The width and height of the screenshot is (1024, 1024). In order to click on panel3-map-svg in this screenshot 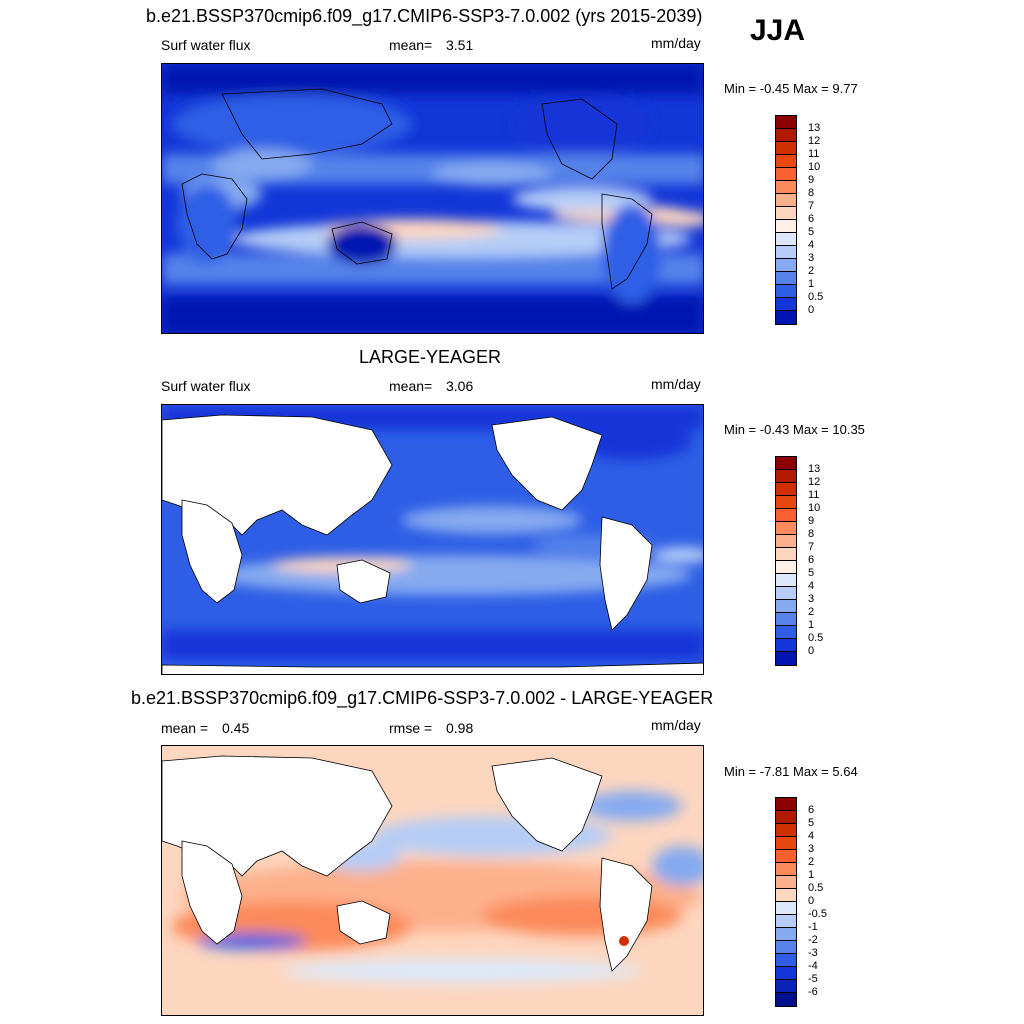, I will do `click(432, 880)`.